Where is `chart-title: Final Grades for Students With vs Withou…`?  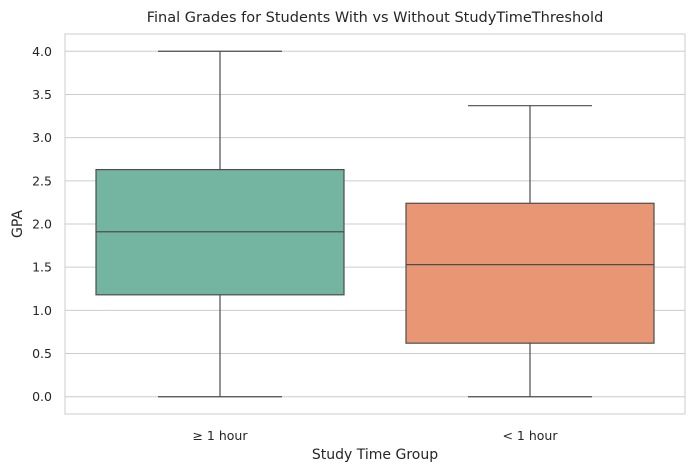
chart-title: Final Grades for Students With vs Withou… is located at coordinates (375, 18).